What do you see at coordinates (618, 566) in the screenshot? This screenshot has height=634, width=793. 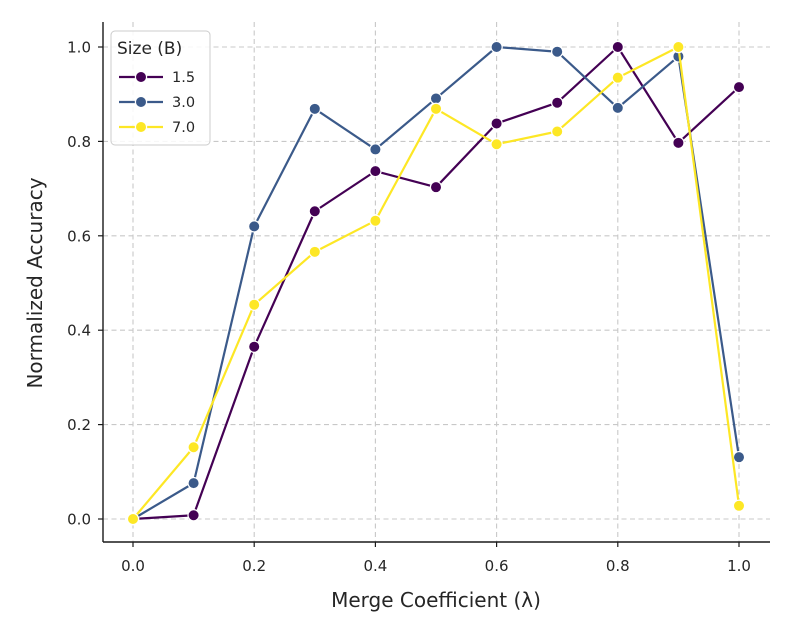 I see `x-tick-label: 0.8` at bounding box center [618, 566].